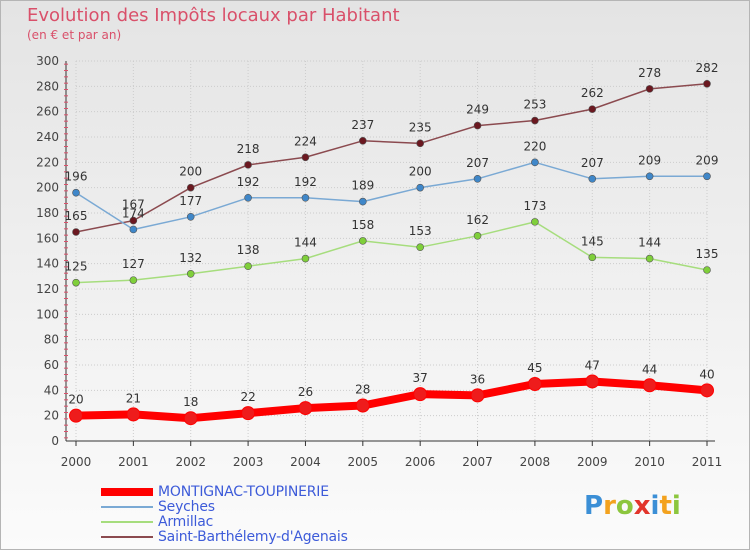 The height and width of the screenshot is (550, 750). What do you see at coordinates (76, 177) in the screenshot?
I see `data-label: 196` at bounding box center [76, 177].